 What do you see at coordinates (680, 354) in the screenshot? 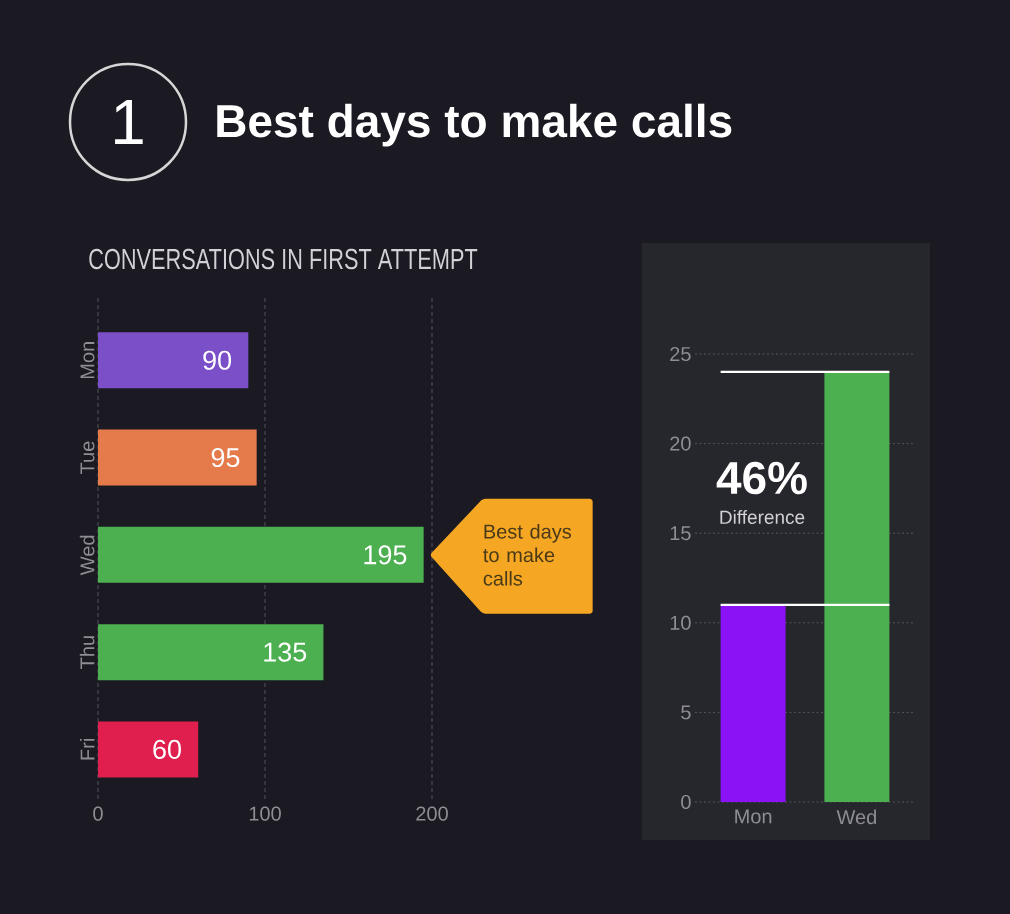
I see `y-tick-label: 25` at bounding box center [680, 354].